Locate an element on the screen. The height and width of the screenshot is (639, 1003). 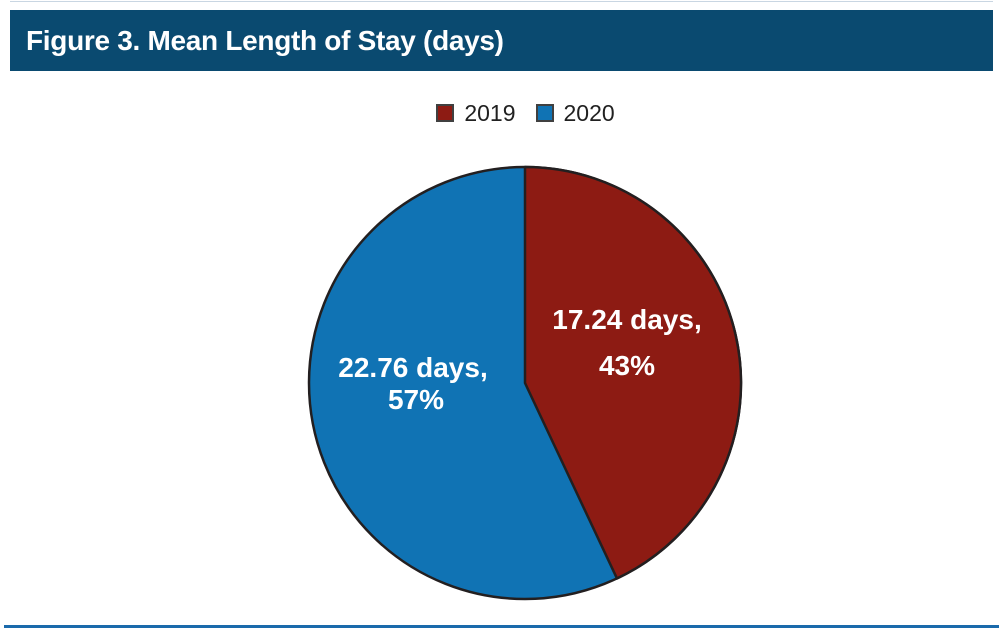
chart-legend: 2019 2020 is located at coordinates (501, 113).